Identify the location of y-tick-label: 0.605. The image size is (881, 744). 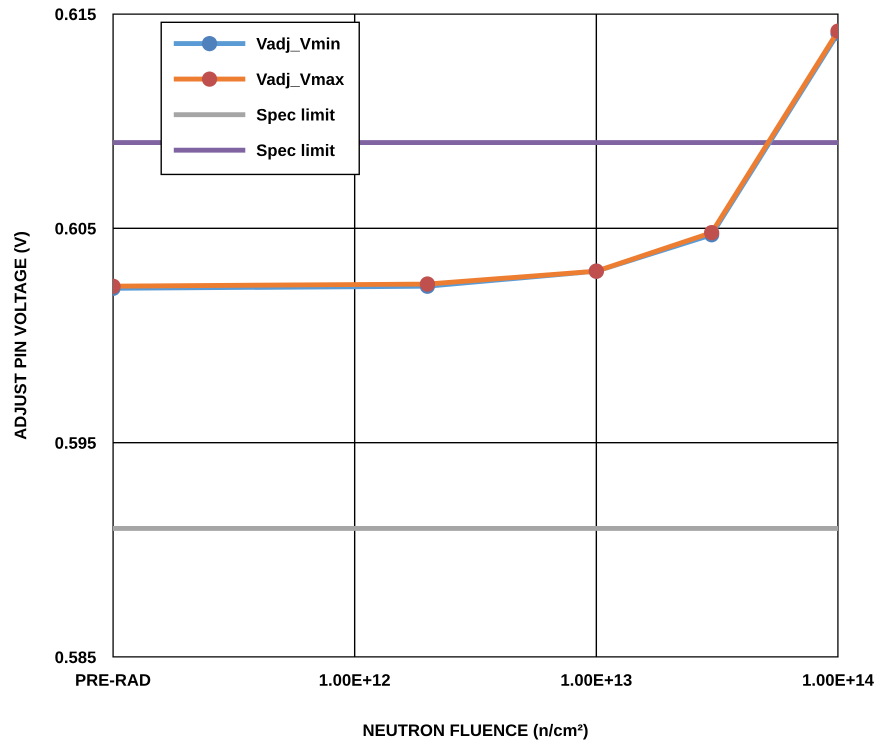
(75, 228).